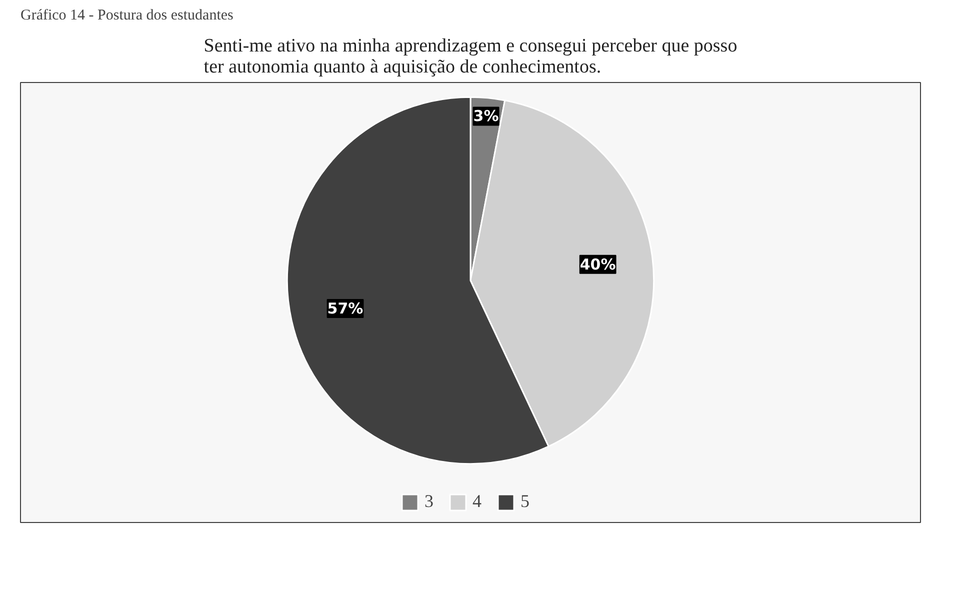  What do you see at coordinates (486, 116) in the screenshot?
I see `data-label: 3%` at bounding box center [486, 116].